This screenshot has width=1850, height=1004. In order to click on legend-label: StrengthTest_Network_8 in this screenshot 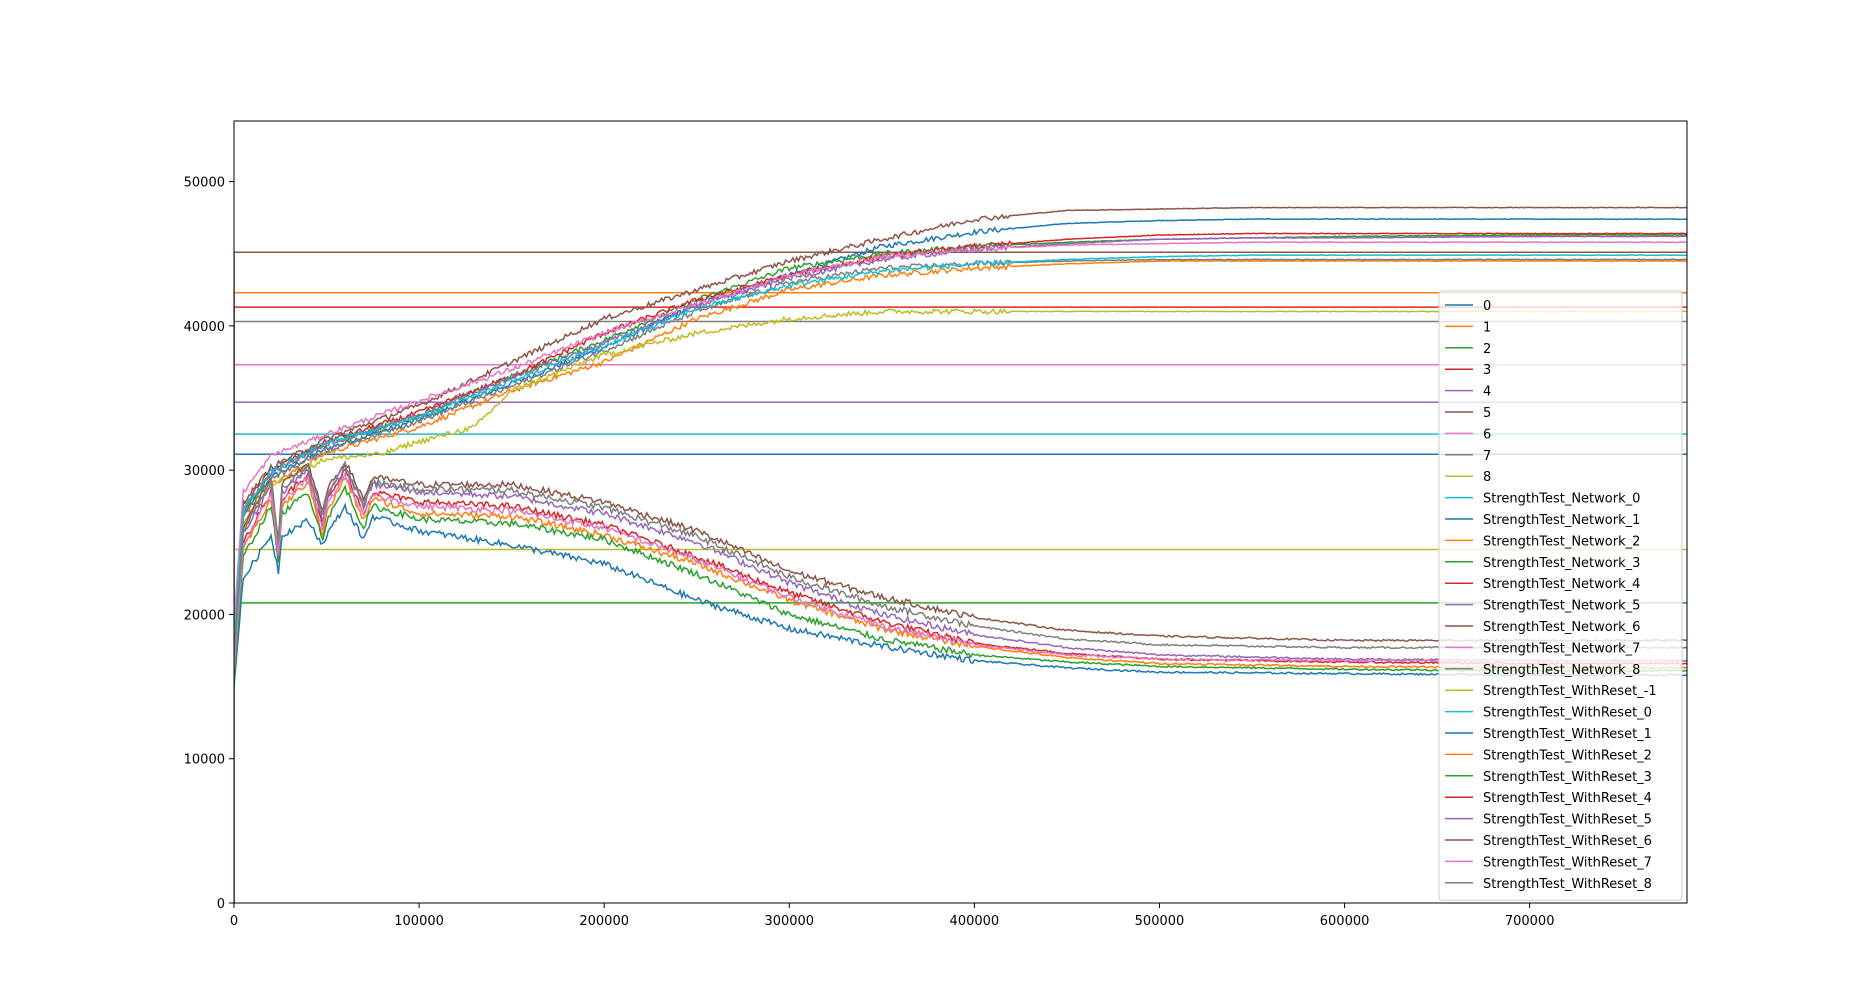, I will do `click(1561, 670)`.